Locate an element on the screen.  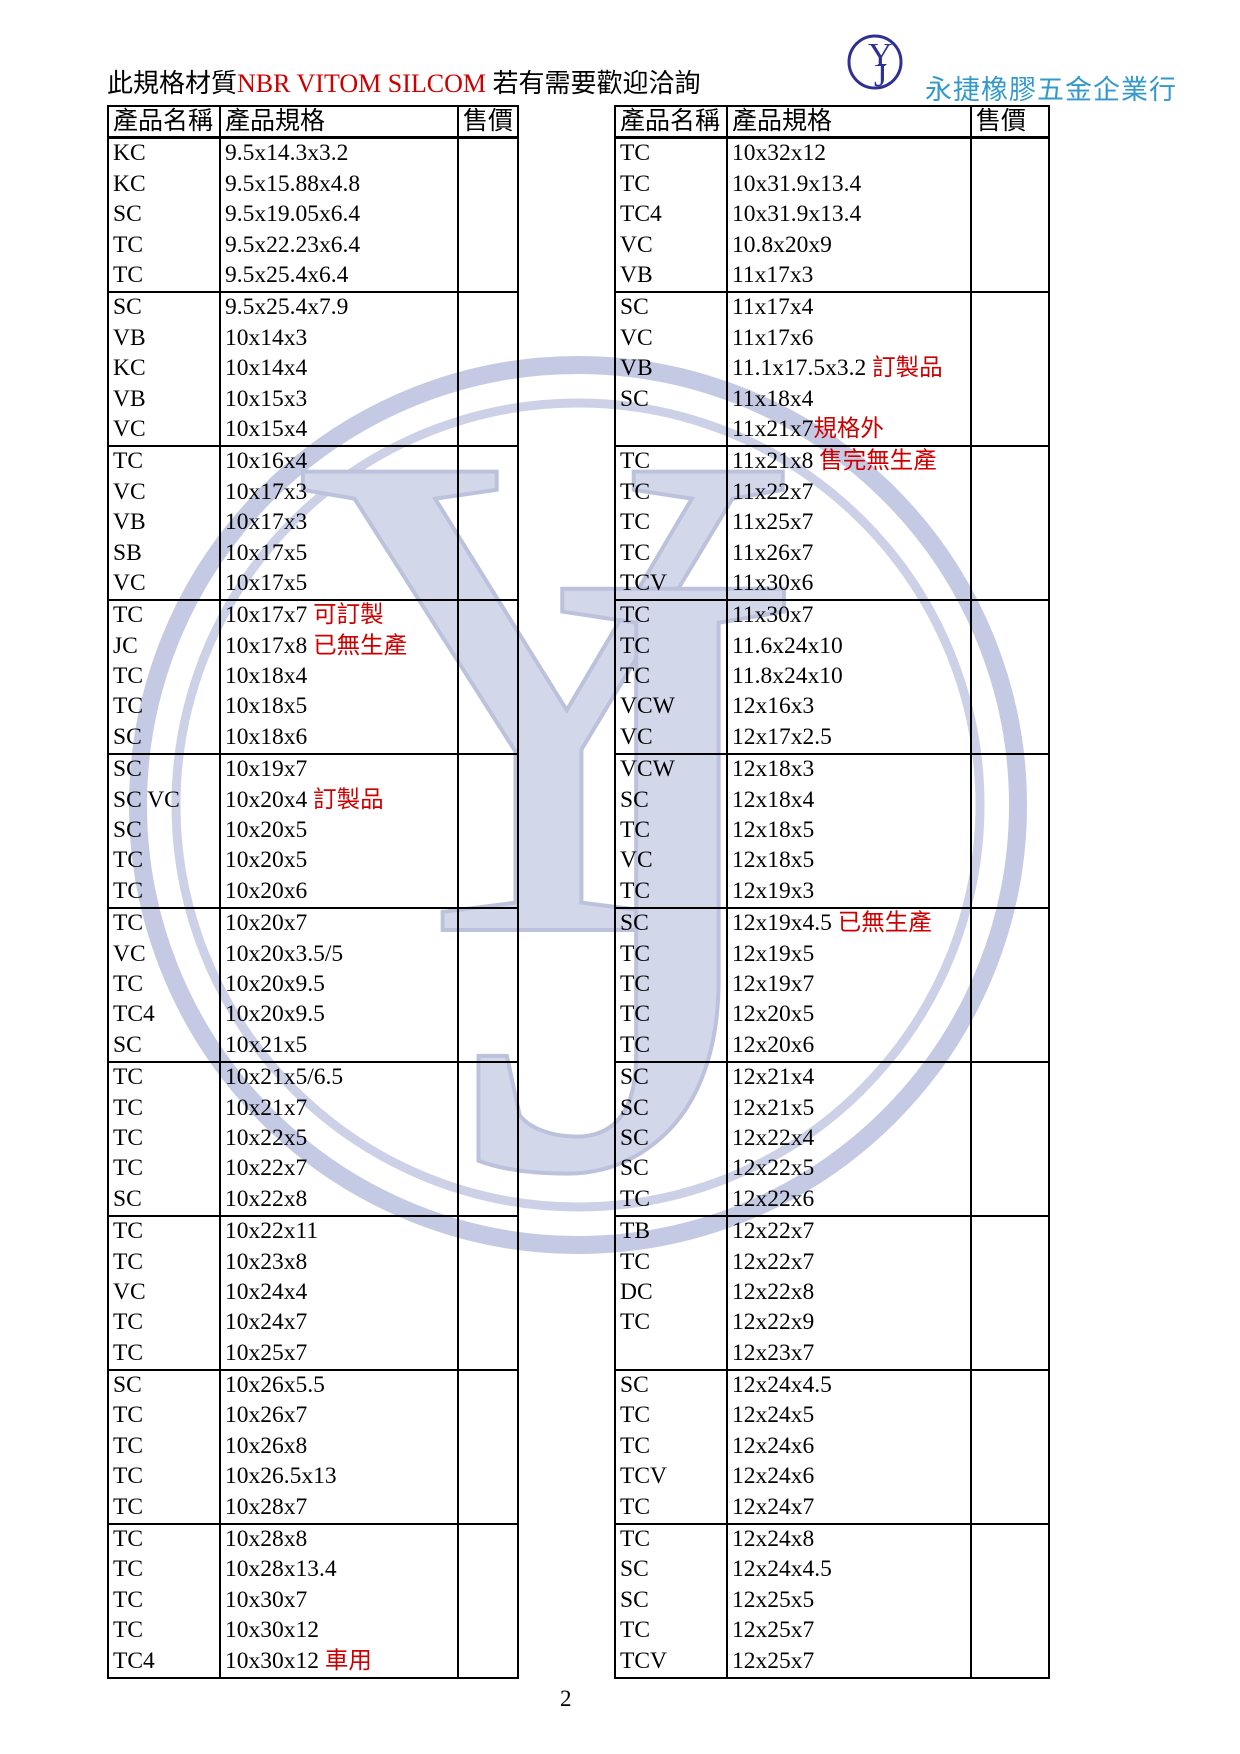
product-spec-cell: 12x23x7 is located at coordinates (849, 1354).